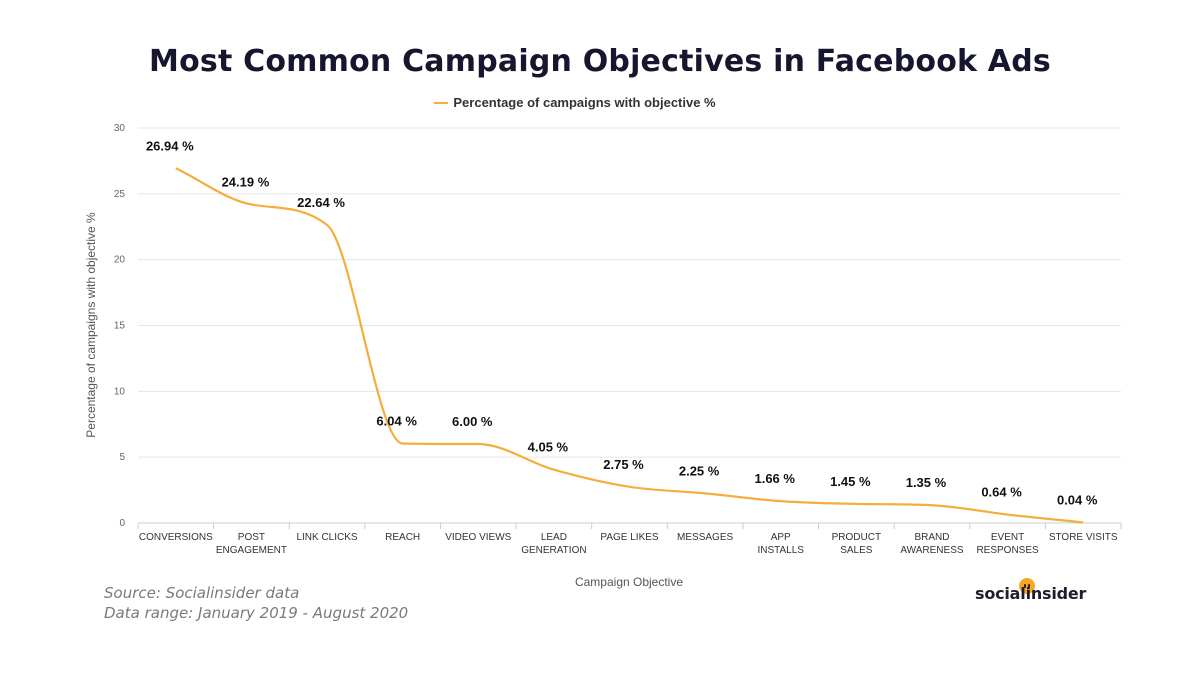 The image size is (1200, 675). I want to click on x-tick-label: MESSAGES, so click(705, 537).